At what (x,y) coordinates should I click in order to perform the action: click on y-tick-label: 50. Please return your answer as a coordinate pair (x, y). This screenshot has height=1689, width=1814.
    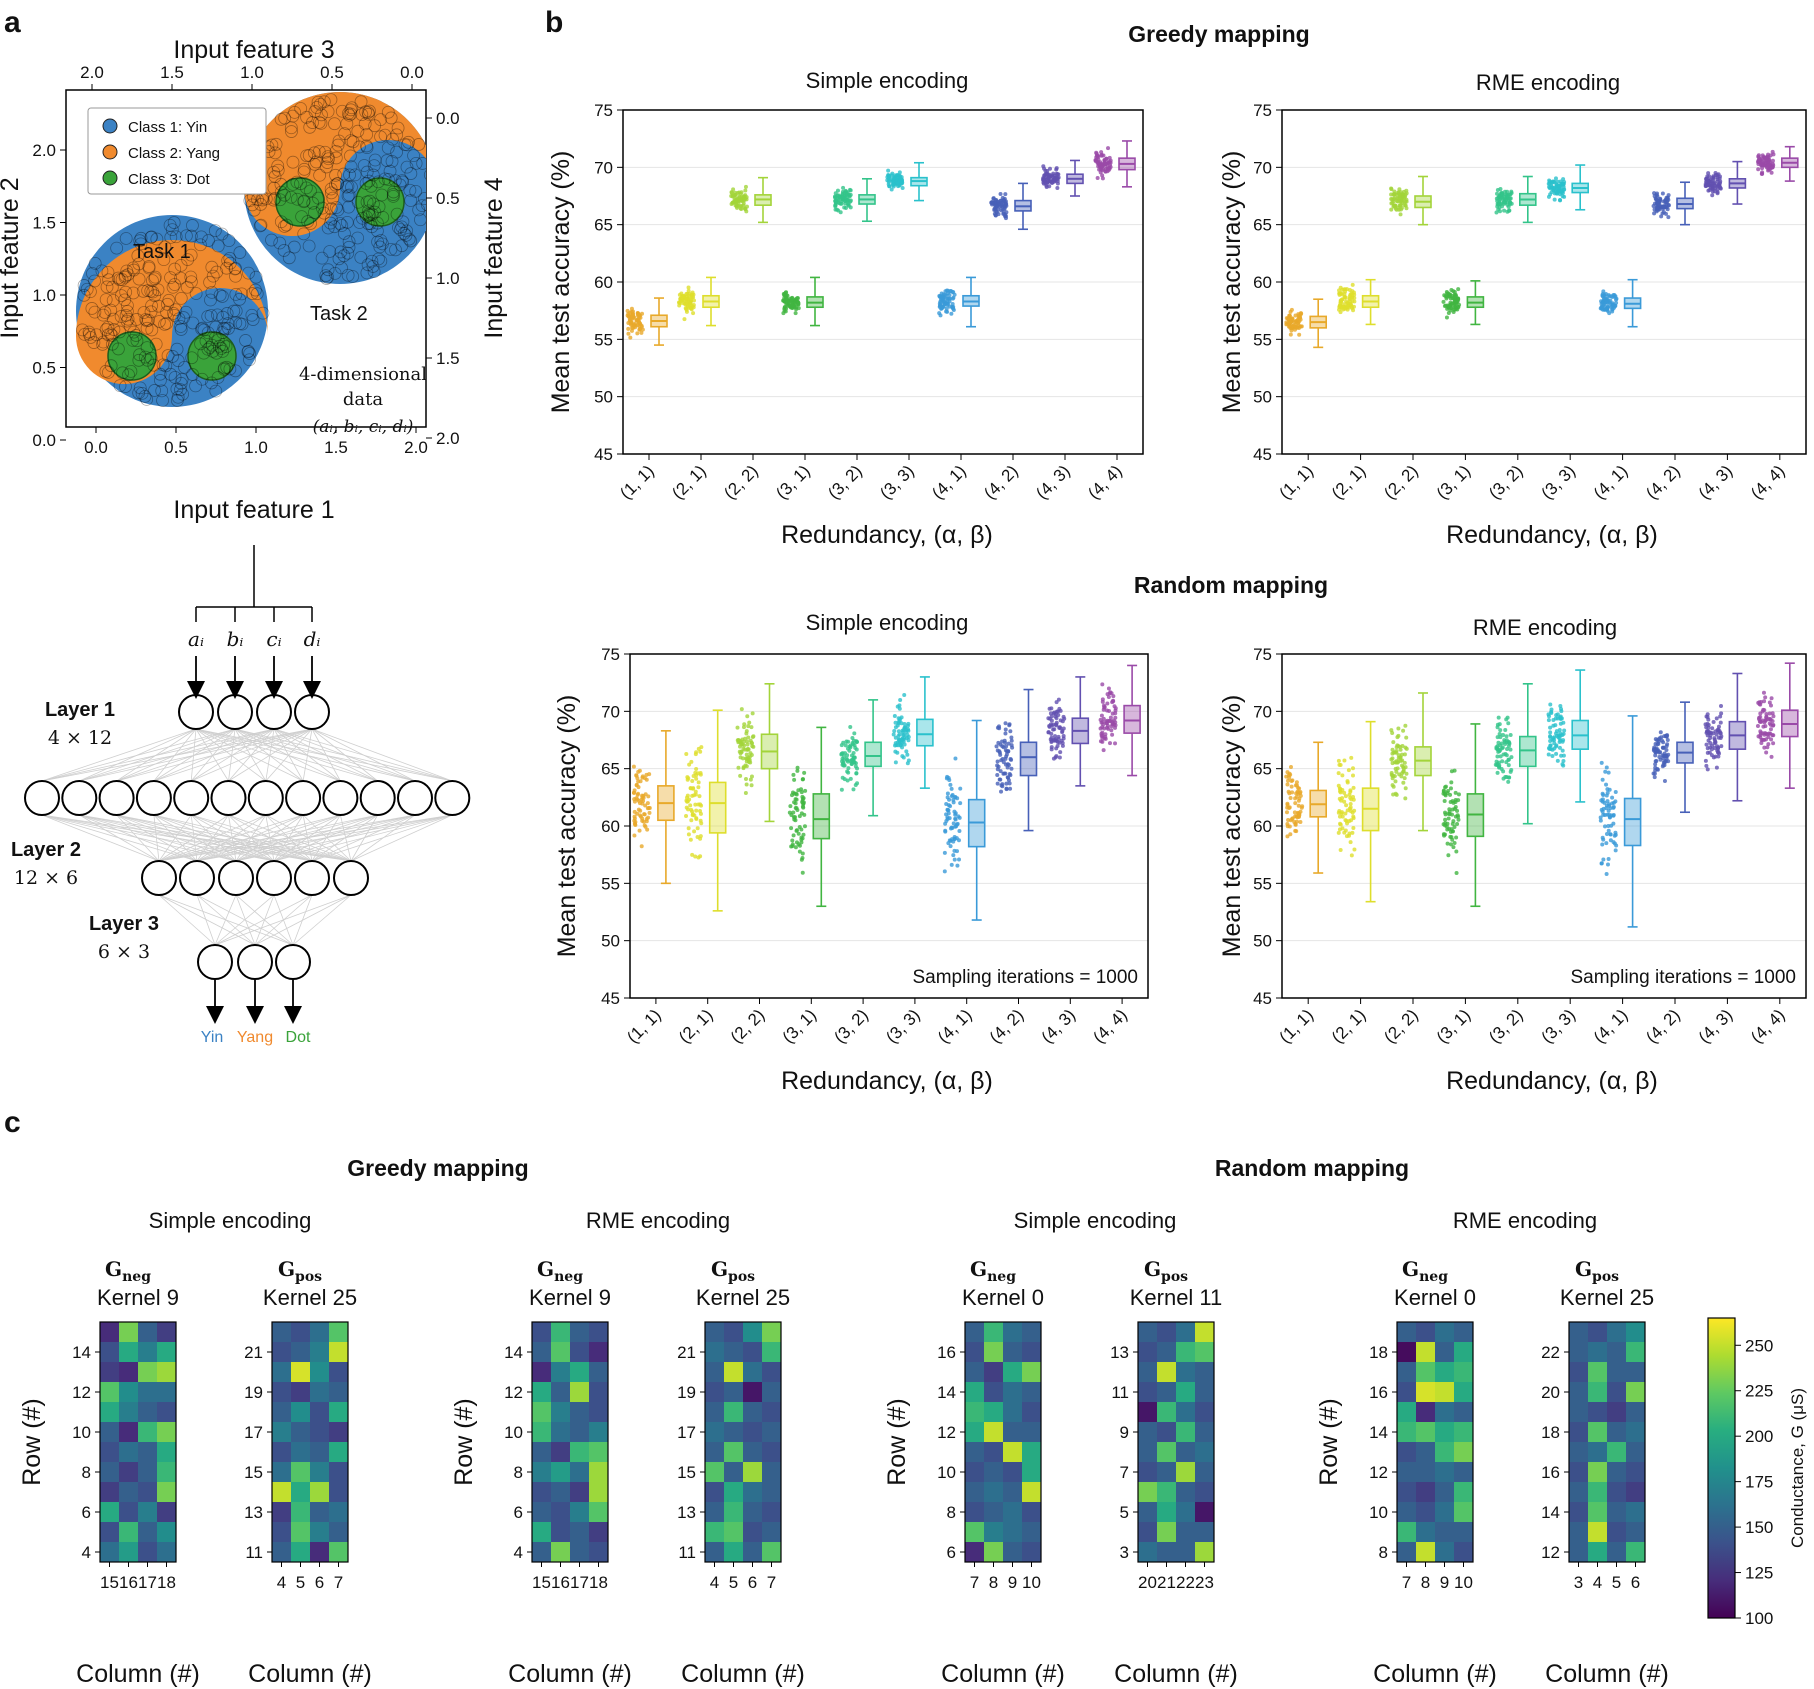
    Looking at the image, I should click on (603, 397).